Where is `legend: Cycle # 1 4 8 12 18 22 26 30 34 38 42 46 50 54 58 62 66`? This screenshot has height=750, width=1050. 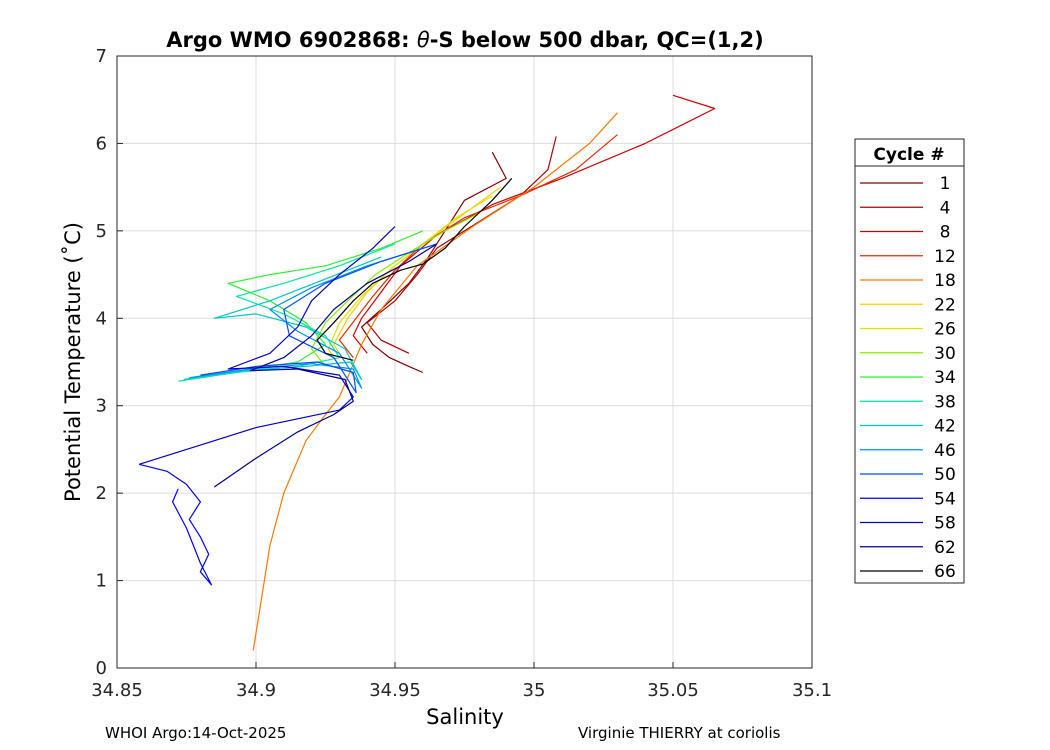
legend: Cycle # 1 4 8 12 18 22 26 30 34 38 42 46 50 54 58 62 66 is located at coordinates (909, 361).